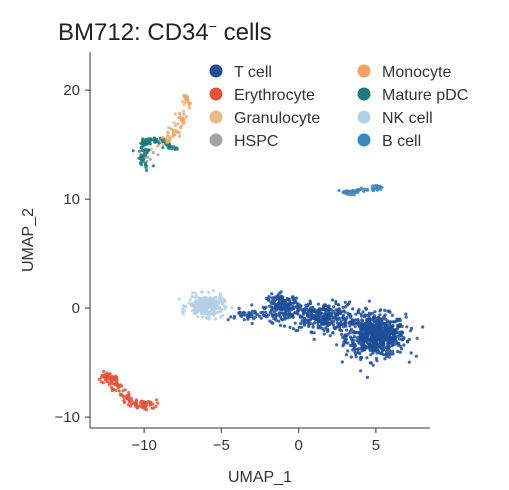 This screenshot has height=490, width=509. I want to click on y-tick-label: 10, so click(71, 199).